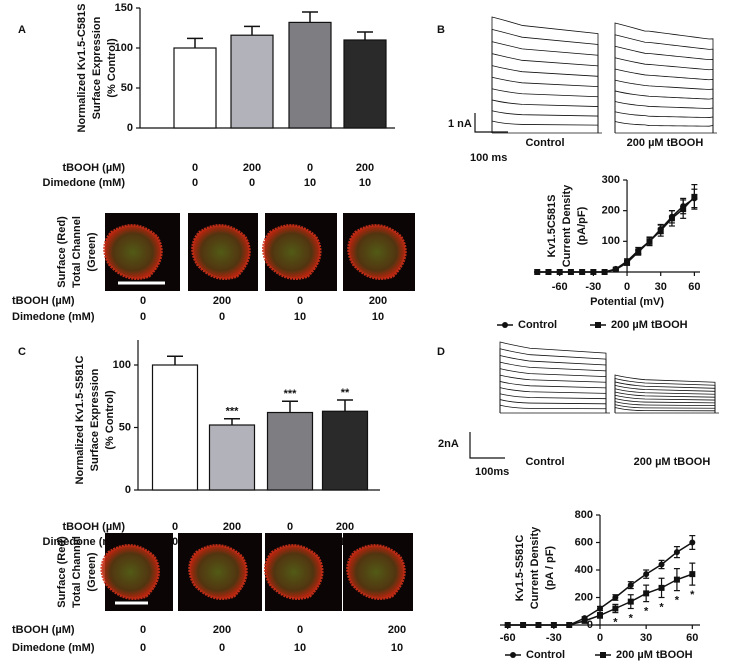  Describe the element at coordinates (508, 638) in the screenshot. I see `x-tick-label: -60` at that location.